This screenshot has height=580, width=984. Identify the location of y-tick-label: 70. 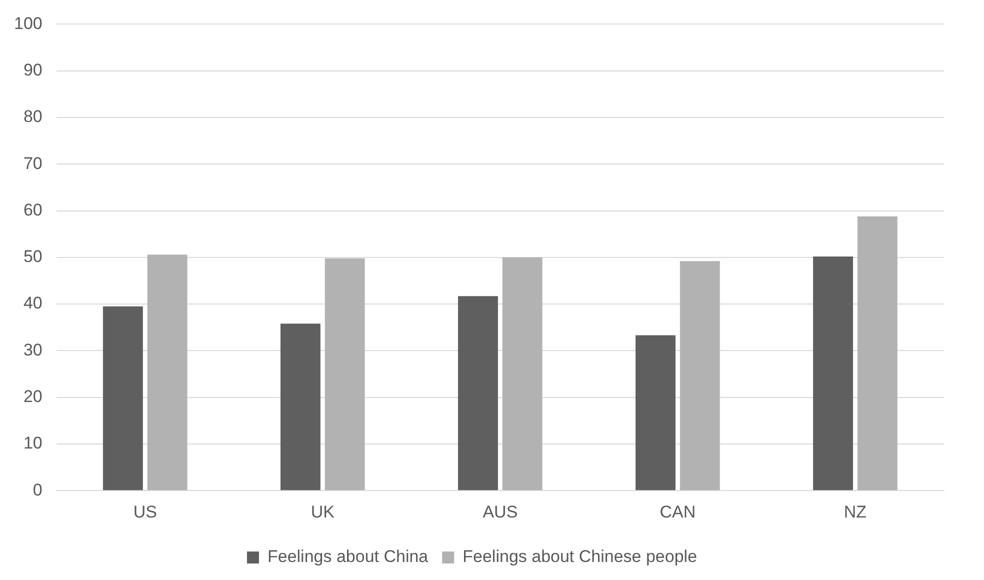
(32, 163).